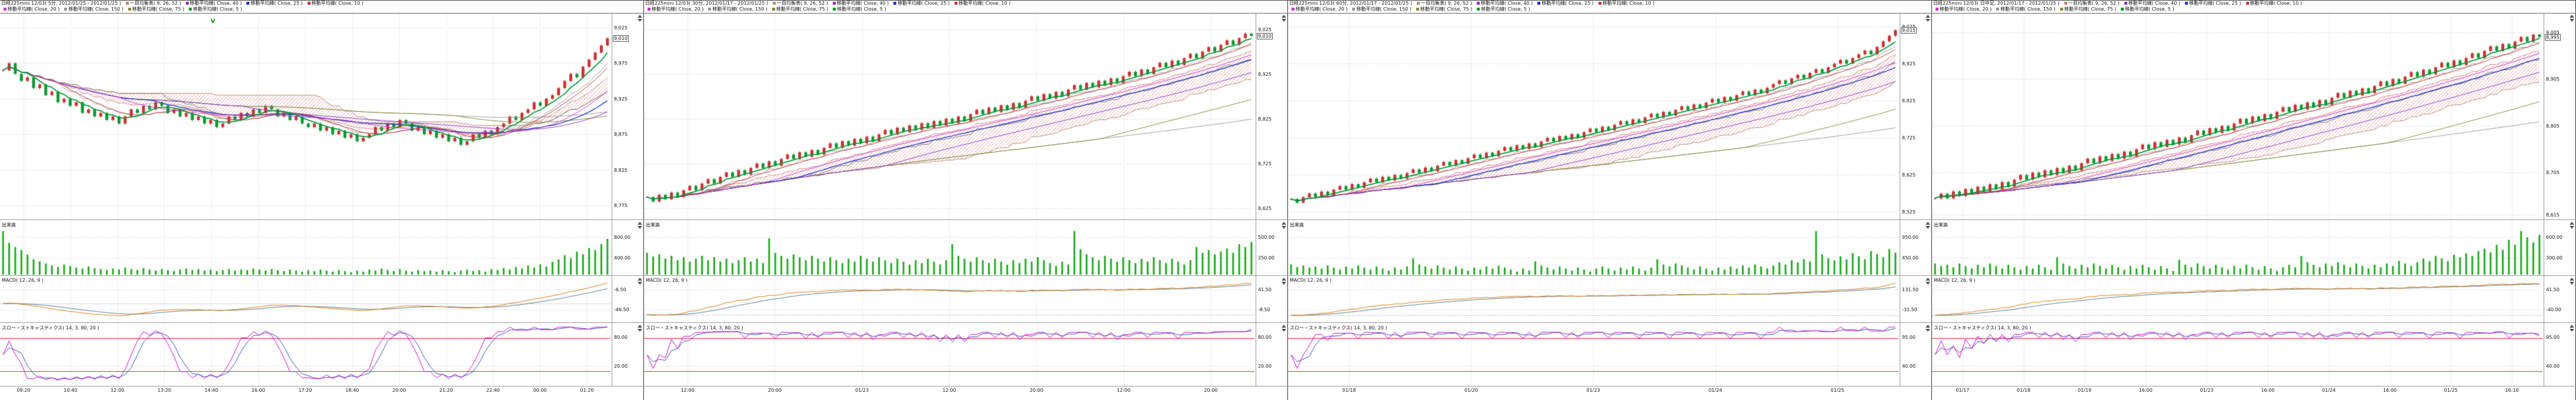 This screenshot has width=2576, height=400. Describe the element at coordinates (587, 390) in the screenshot. I see `x-axis-label: 01:20` at that location.